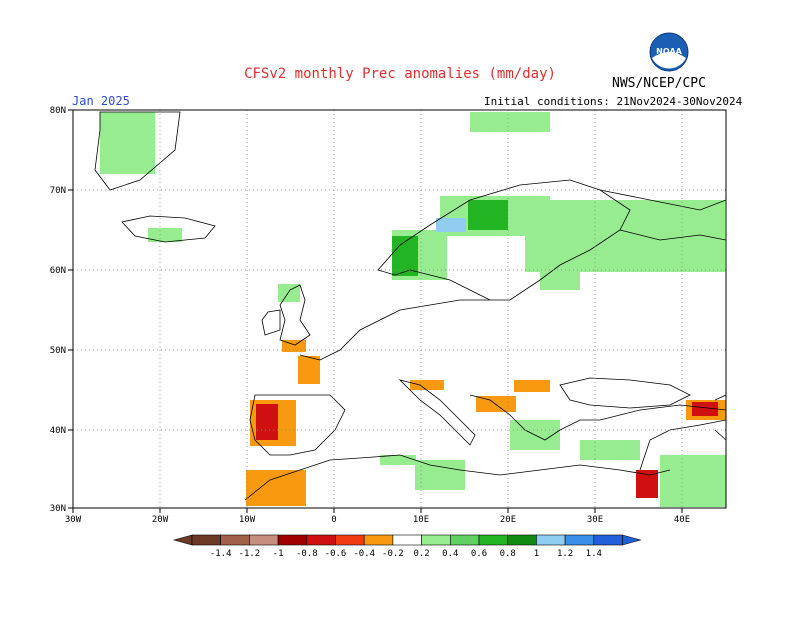  Describe the element at coordinates (565, 554) in the screenshot. I see `colorbar-label: 1.2` at that location.